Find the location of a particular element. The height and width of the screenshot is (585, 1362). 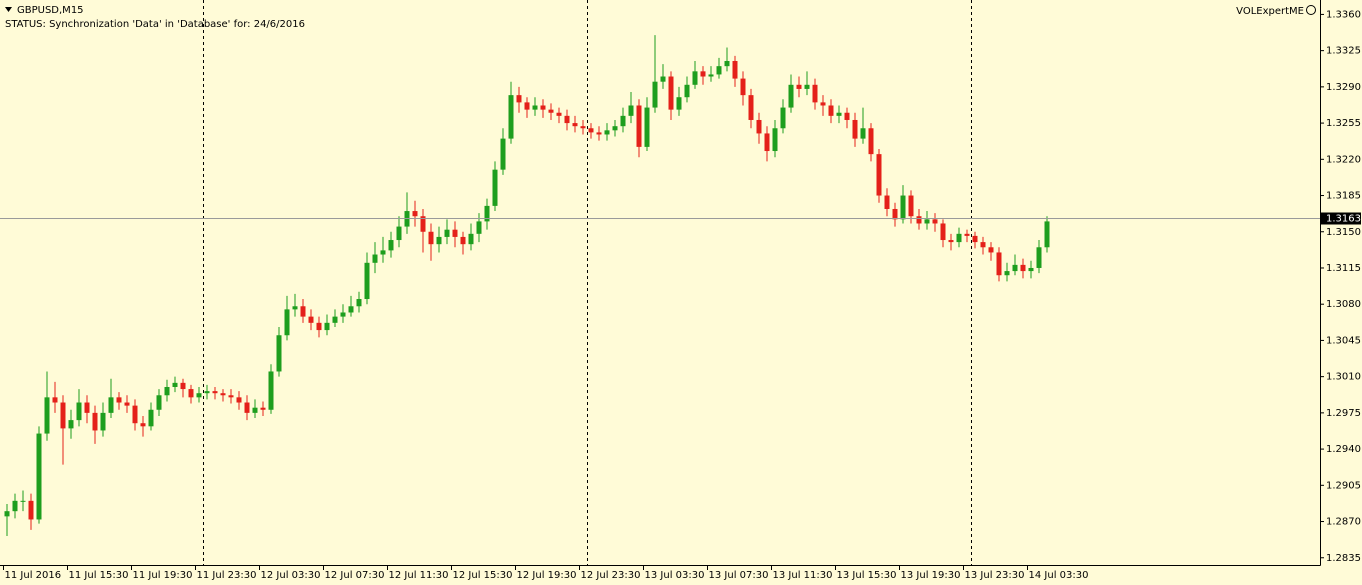

x-tick-label: 12 Jul 23:30 is located at coordinates (611, 575).